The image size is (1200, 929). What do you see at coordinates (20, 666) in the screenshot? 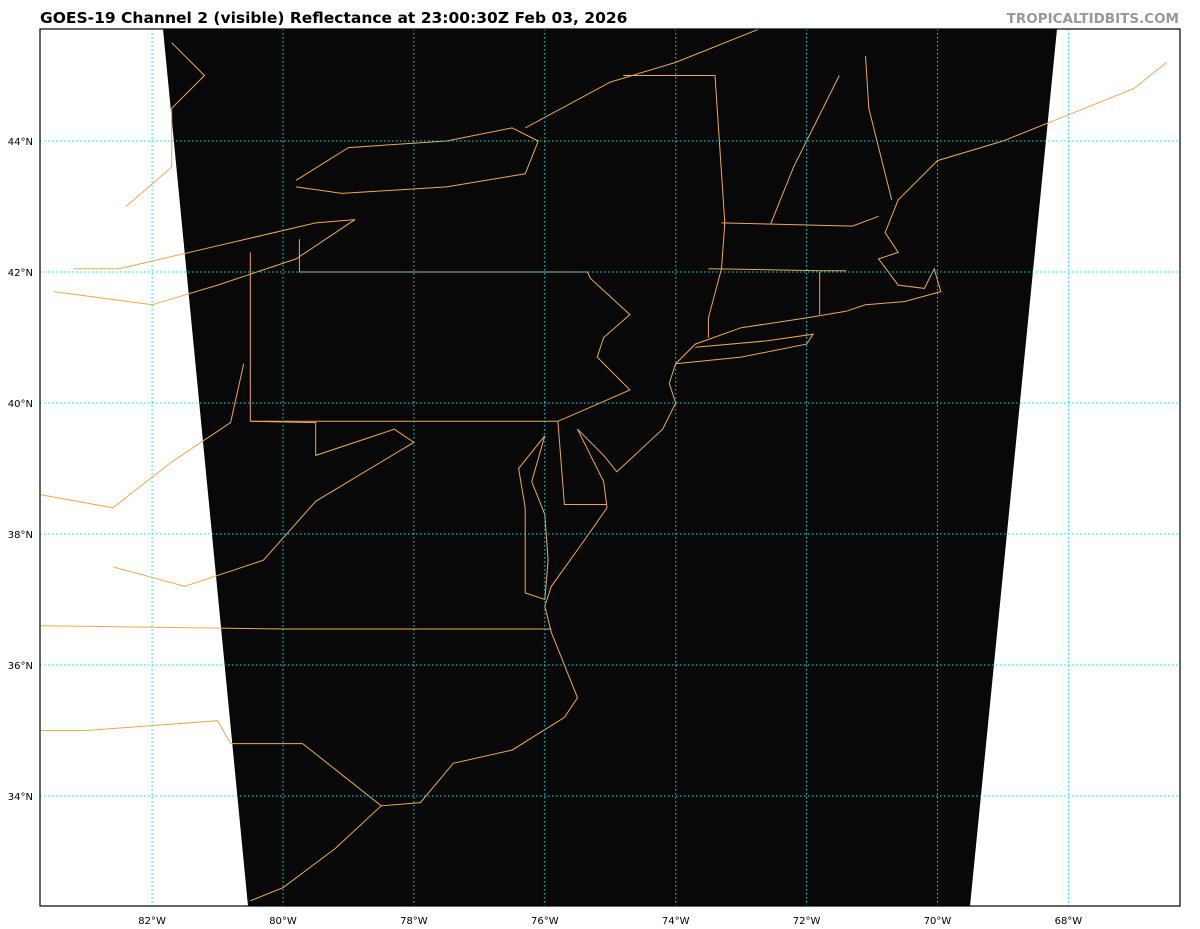
I see `latitude-label: 36°N` at bounding box center [20, 666].